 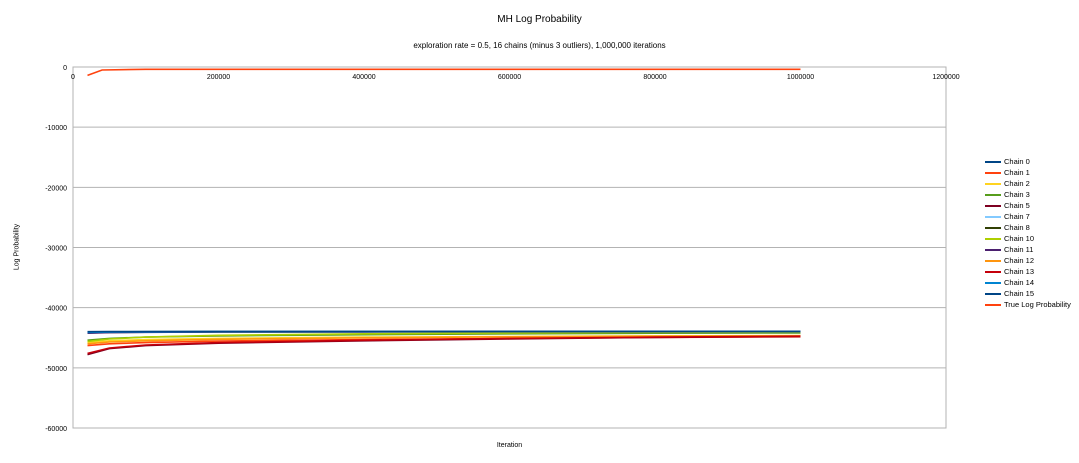 I want to click on legend-label: Chain 1, so click(x=1017, y=172).